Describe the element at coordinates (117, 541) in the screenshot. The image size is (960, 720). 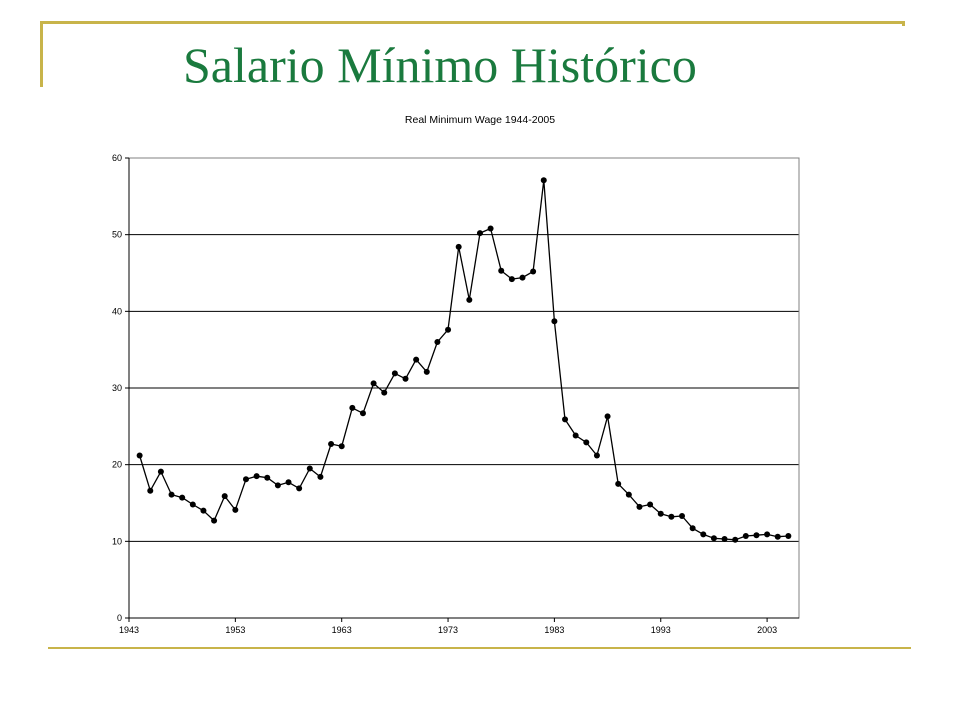
I see `y-tick-label: 10` at that location.